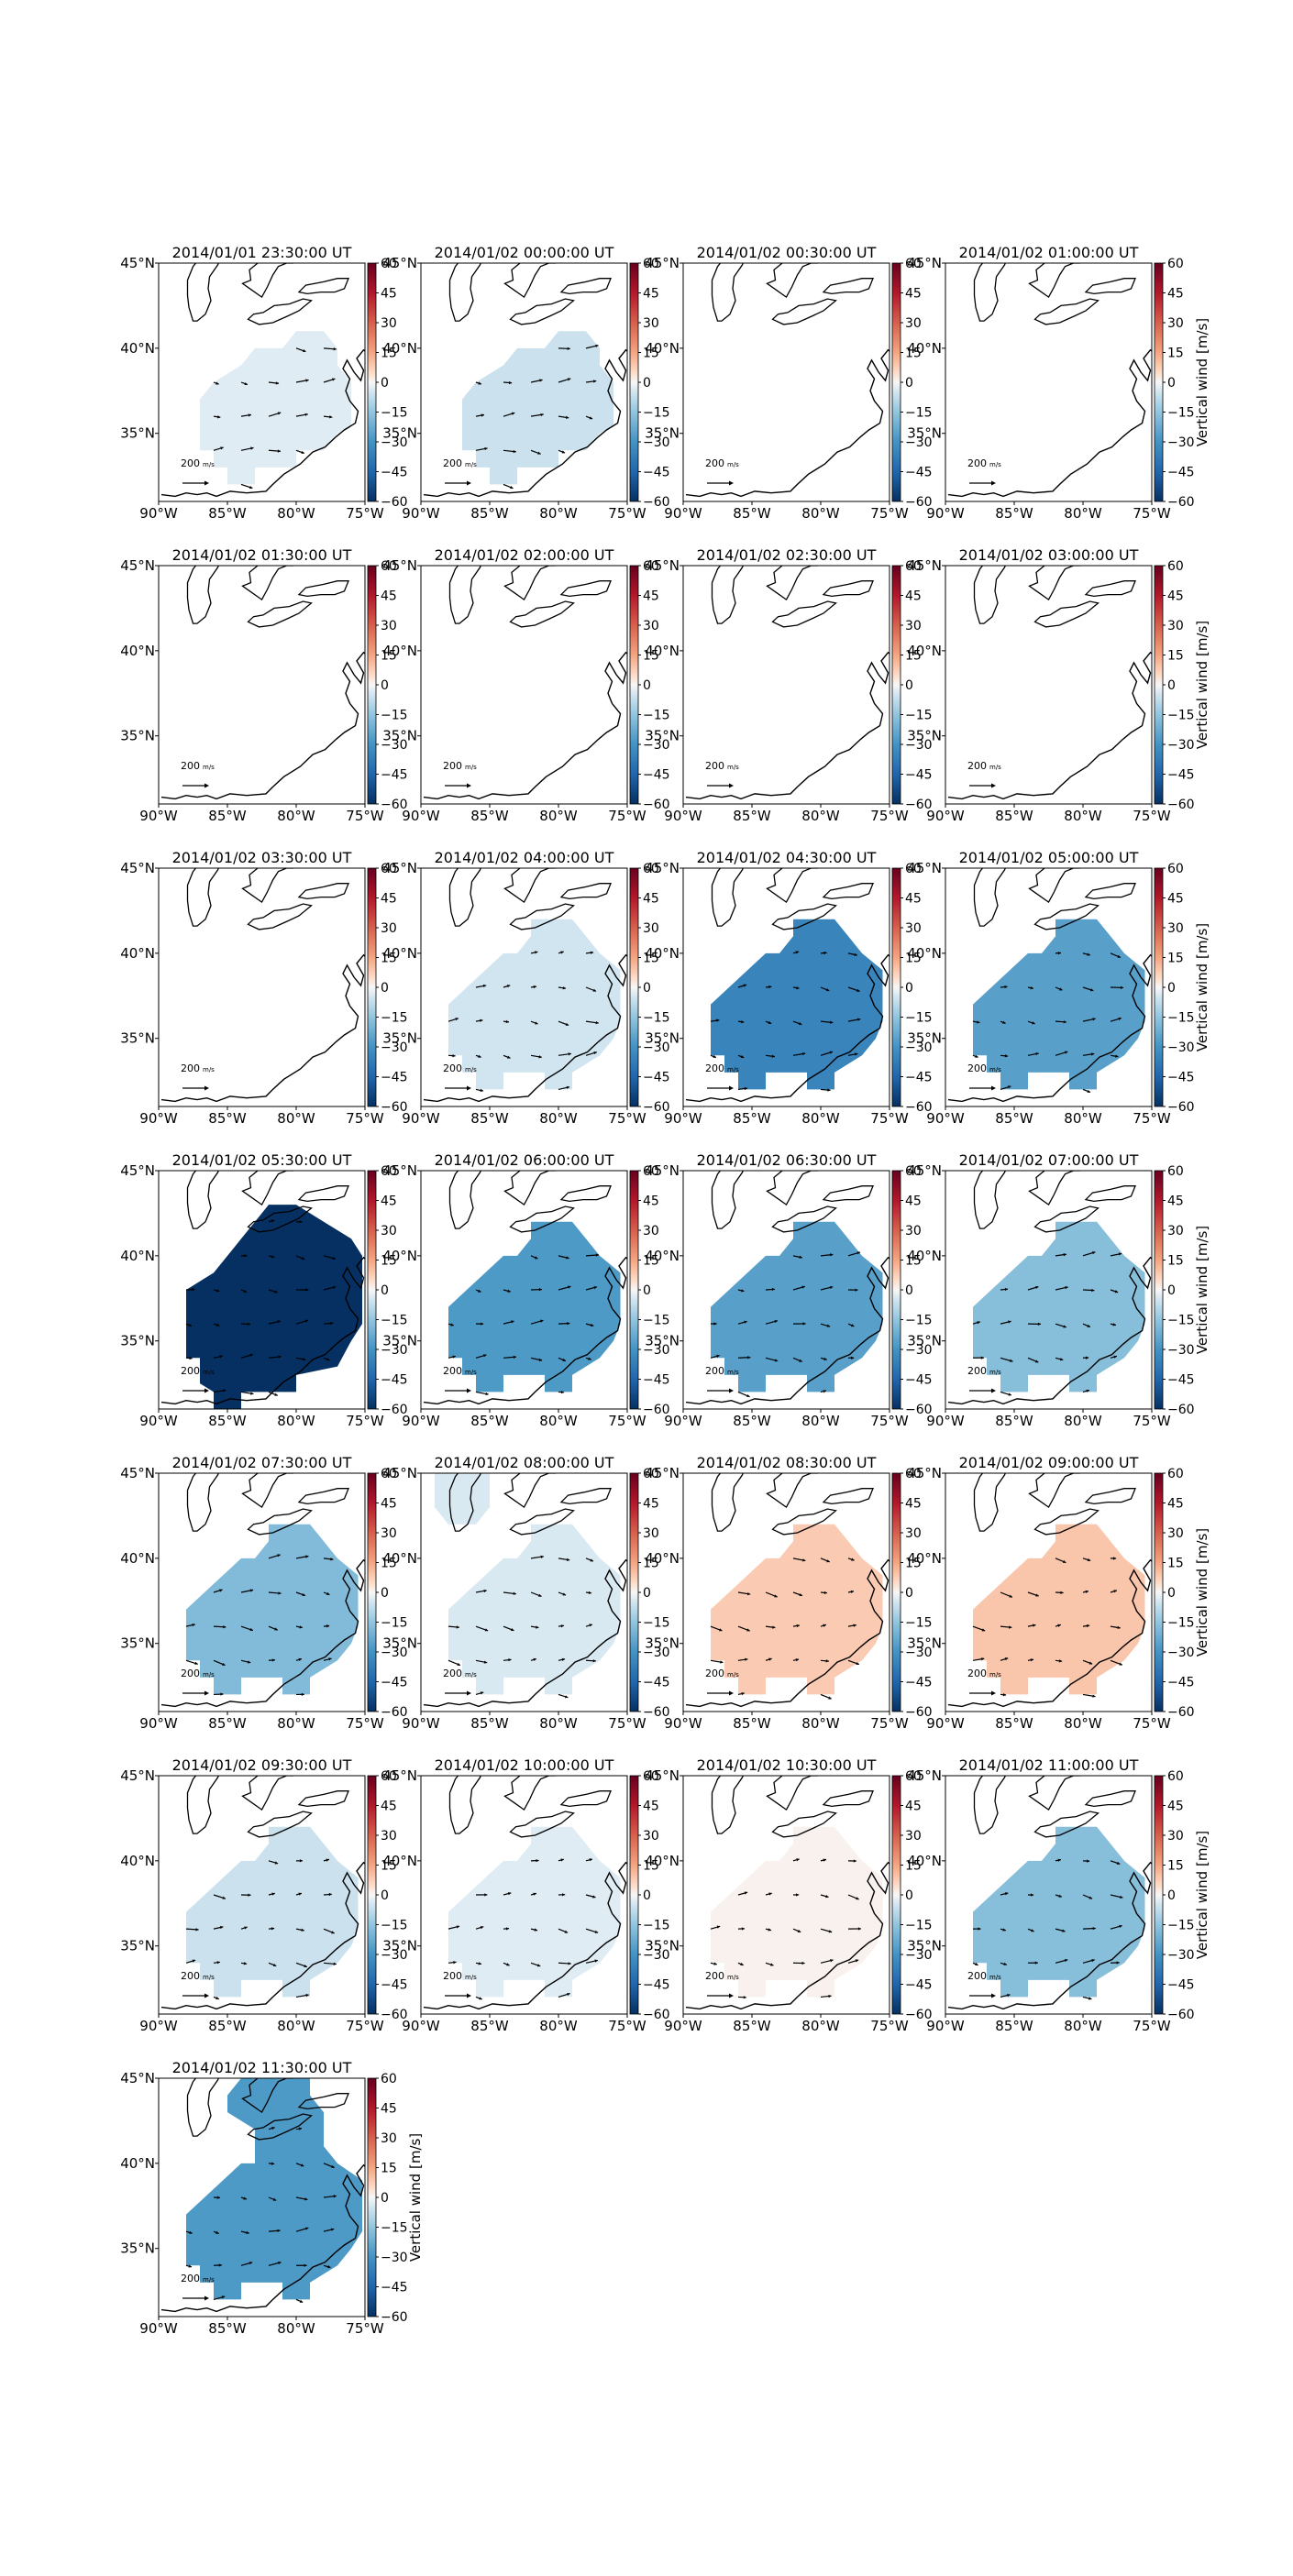  What do you see at coordinates (365, 1118) in the screenshot?
I see `lon-tick-label: 75°W` at bounding box center [365, 1118].